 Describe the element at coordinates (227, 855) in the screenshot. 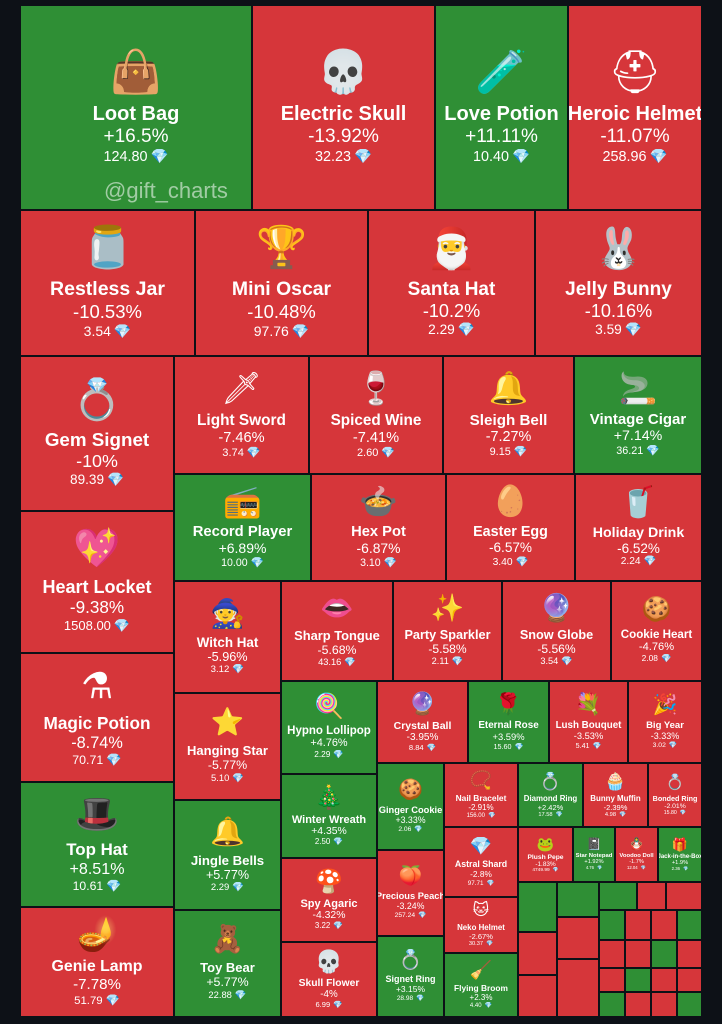

I see `tile-jingle-bells: 🔔 Jingle Bells +5.77% 2.29 💎` at that location.